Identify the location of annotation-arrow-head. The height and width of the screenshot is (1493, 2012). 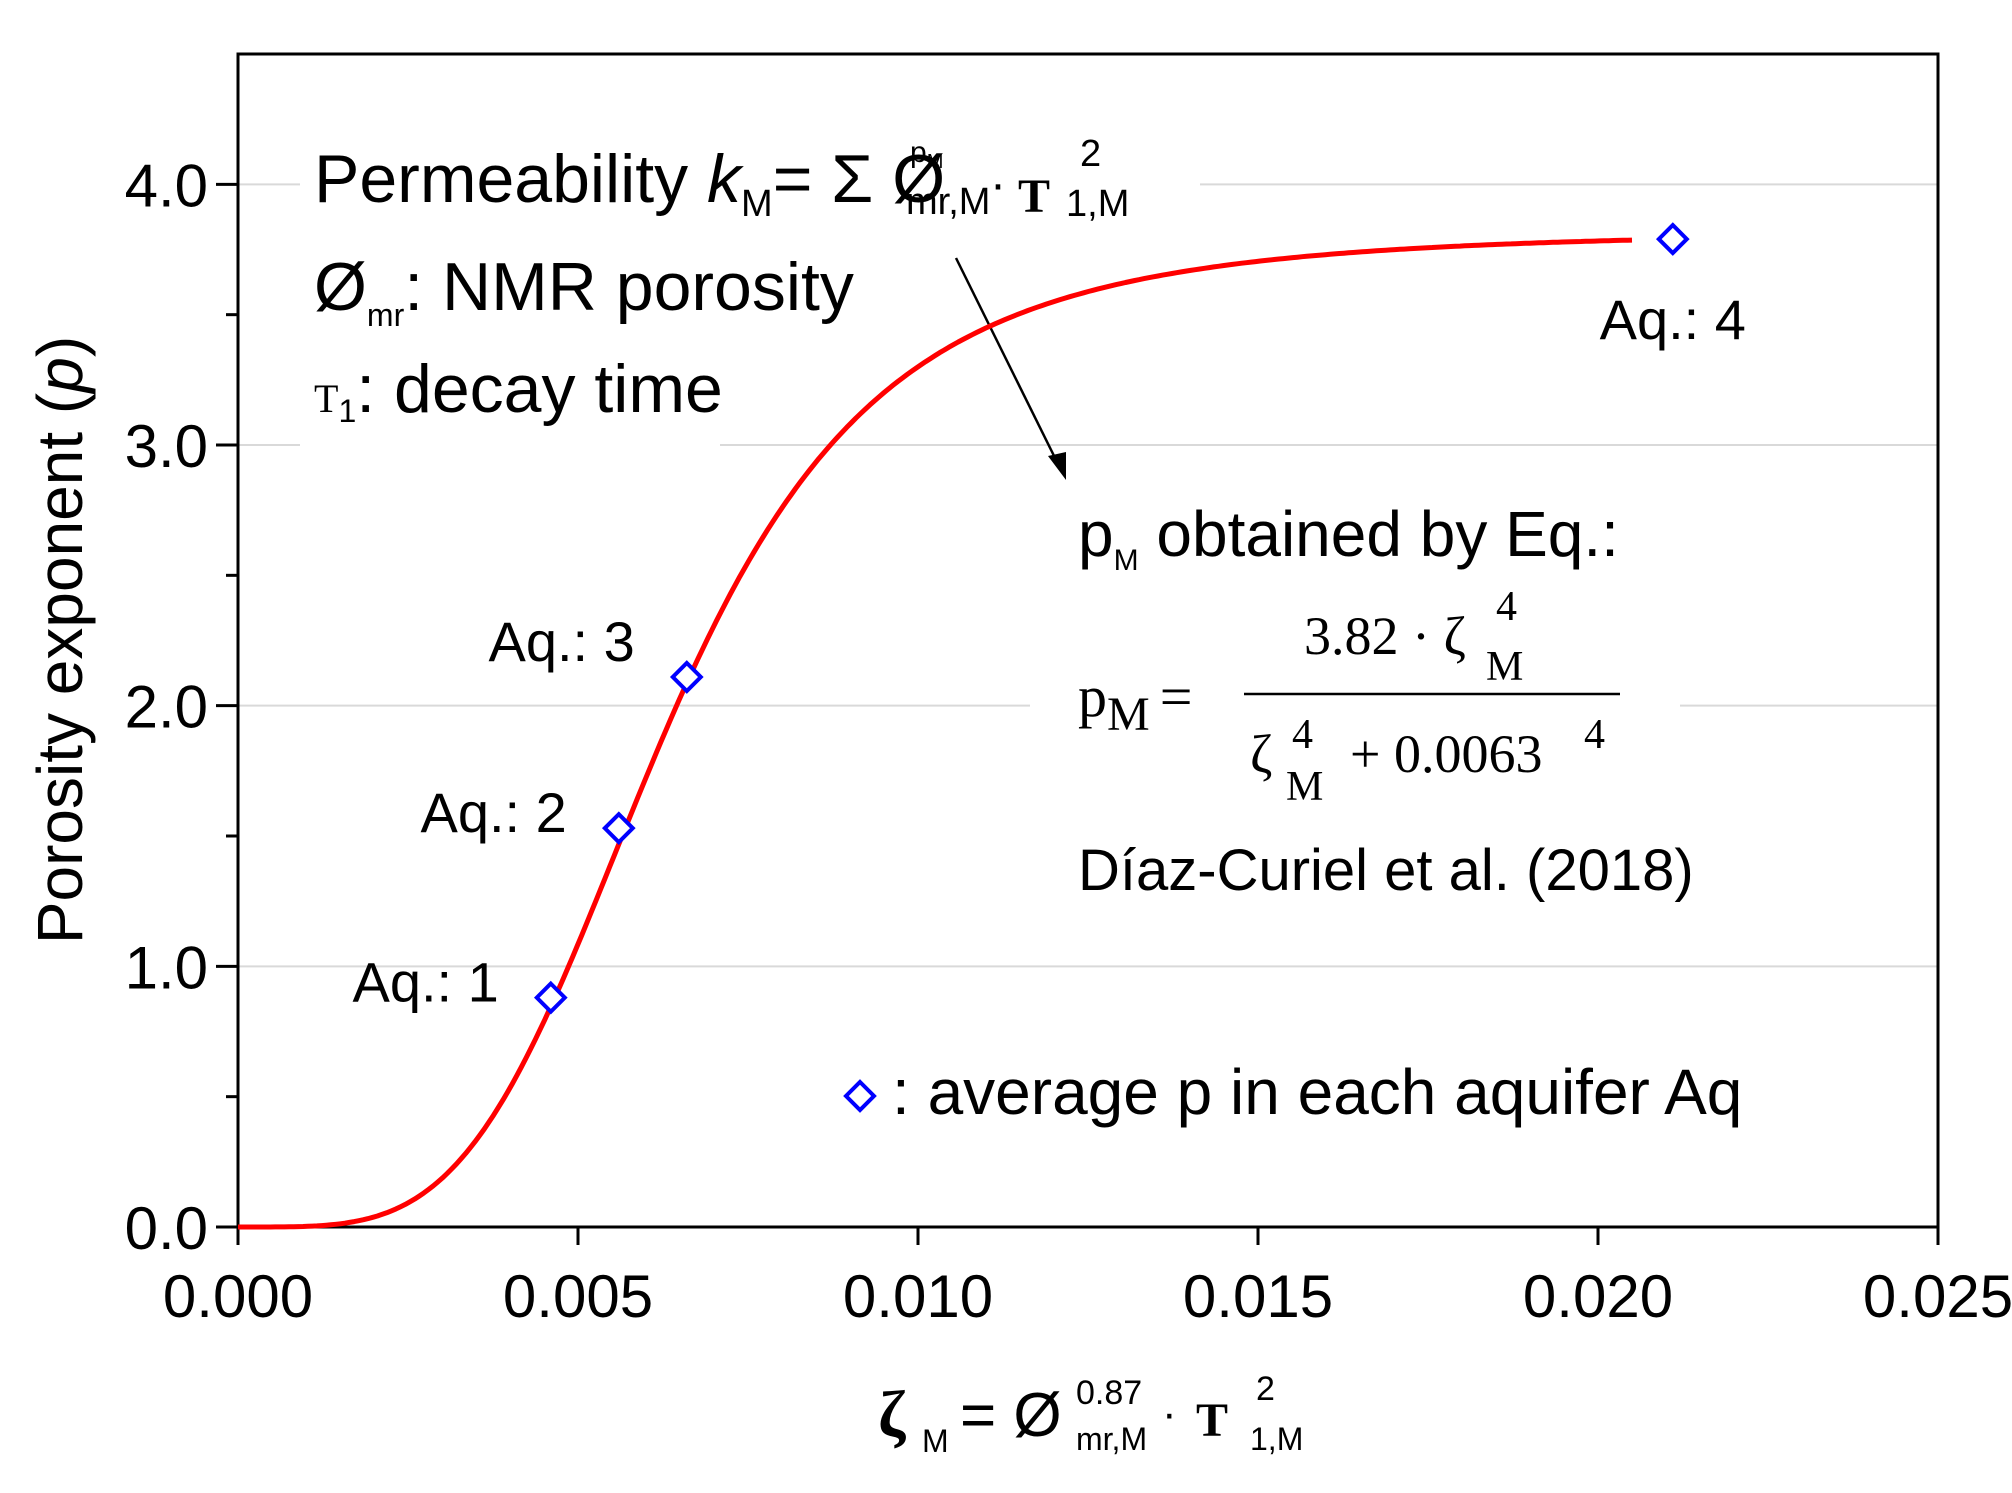
(1057, 466).